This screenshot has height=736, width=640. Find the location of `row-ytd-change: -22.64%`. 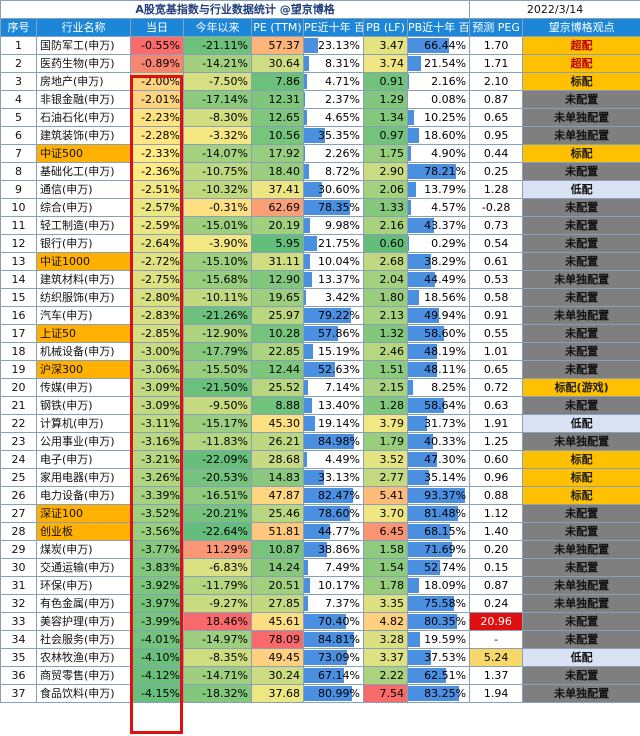

row-ytd-change: -22.64% is located at coordinates (217, 531).